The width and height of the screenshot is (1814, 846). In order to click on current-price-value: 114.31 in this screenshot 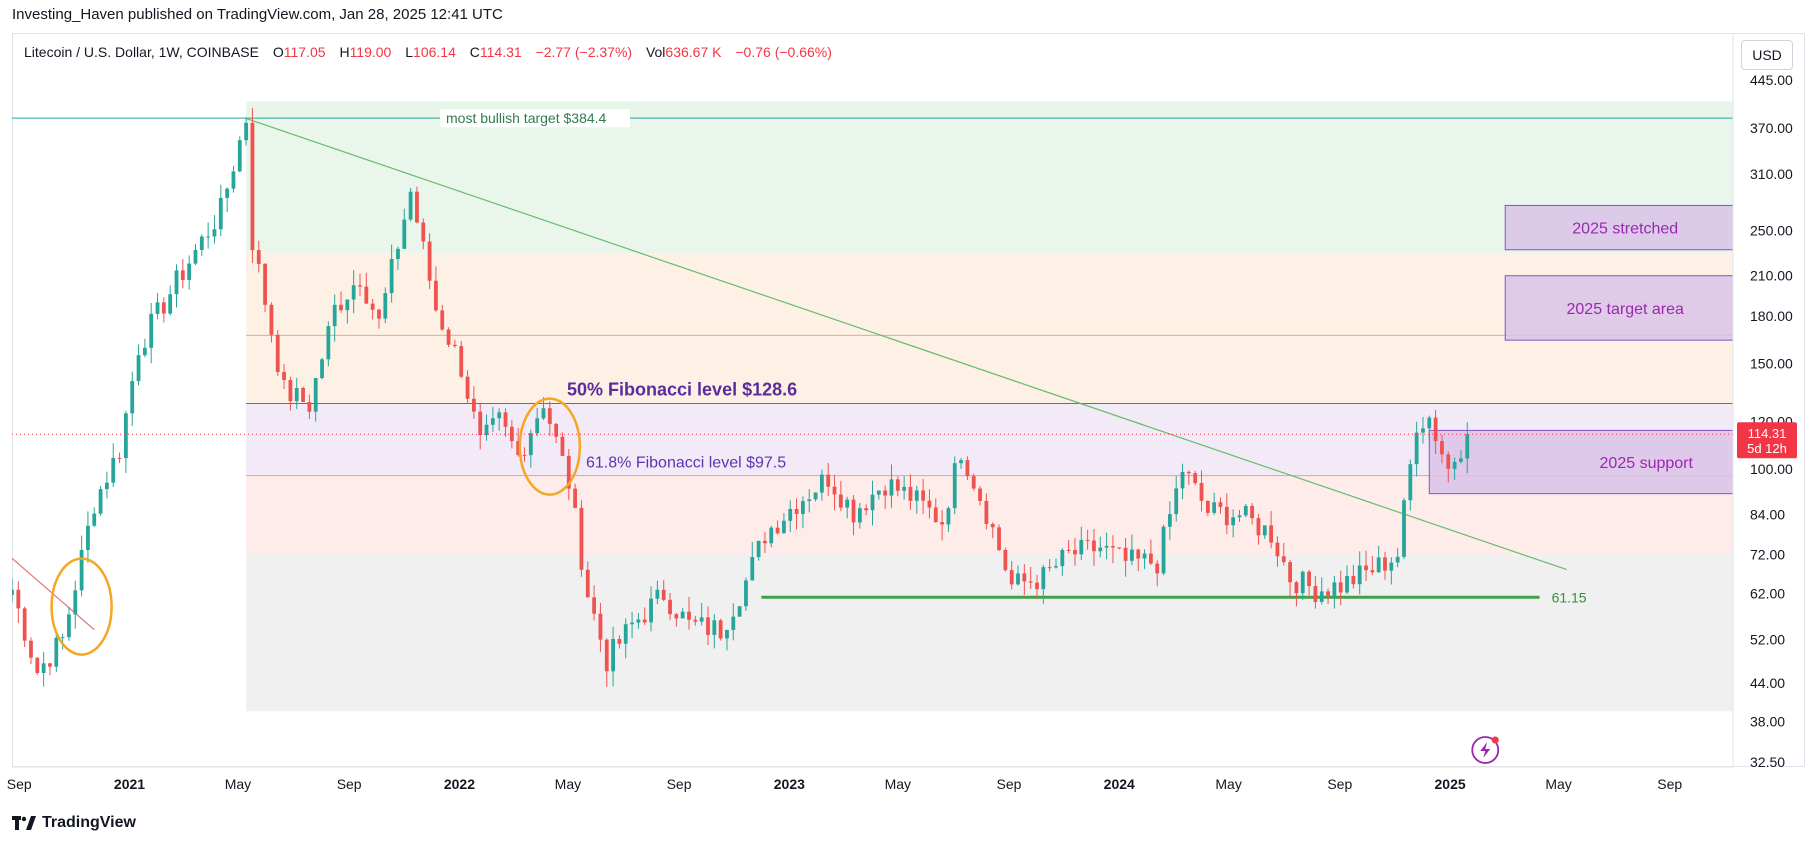, I will do `click(1767, 433)`.